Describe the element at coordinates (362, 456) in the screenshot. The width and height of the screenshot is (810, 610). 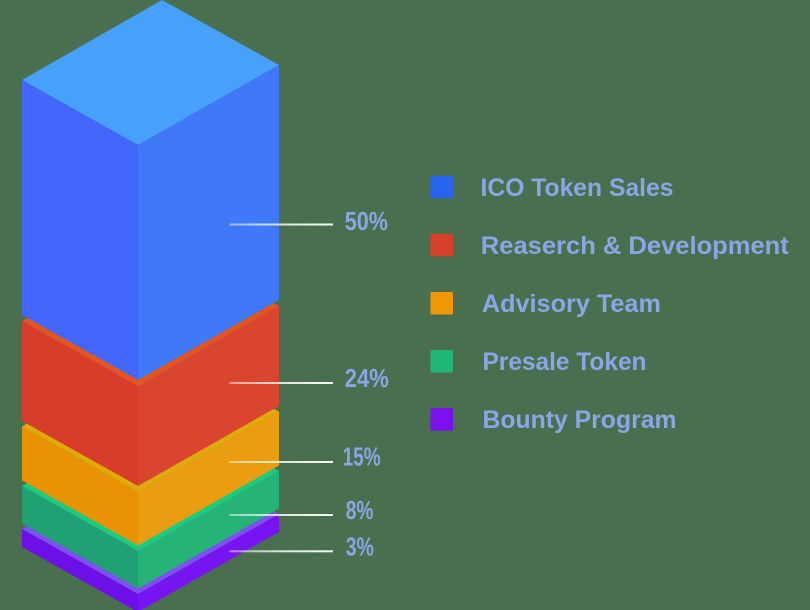
I see `svg-text: 15%` at that location.